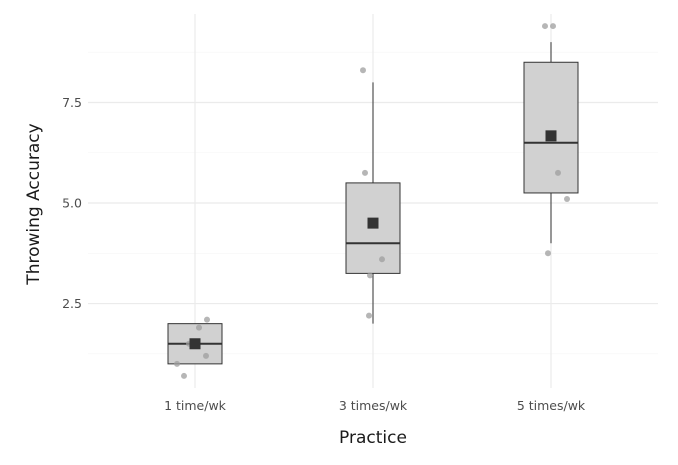 The height and width of the screenshot is (465, 678). Describe the element at coordinates (551, 405) in the screenshot. I see `x-tick-label: 5 times/wk` at that location.